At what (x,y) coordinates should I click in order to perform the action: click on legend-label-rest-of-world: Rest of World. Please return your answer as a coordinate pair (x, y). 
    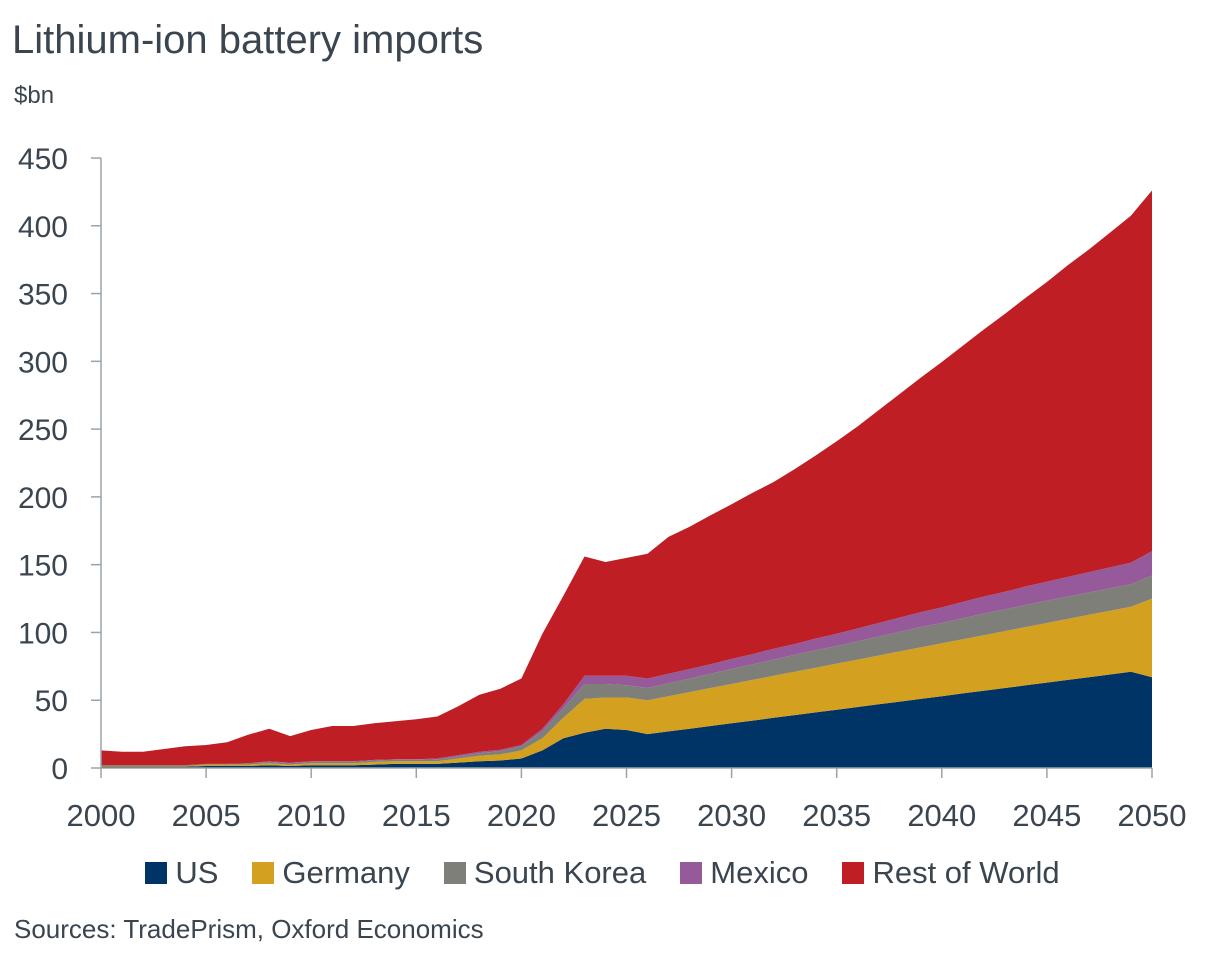
    Looking at the image, I should click on (966, 872).